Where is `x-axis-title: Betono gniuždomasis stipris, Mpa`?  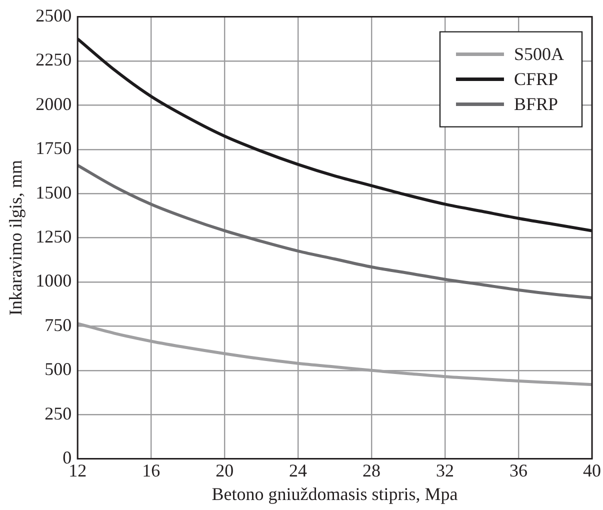 x-axis-title: Betono gniuždomasis stipris, Mpa is located at coordinates (335, 494).